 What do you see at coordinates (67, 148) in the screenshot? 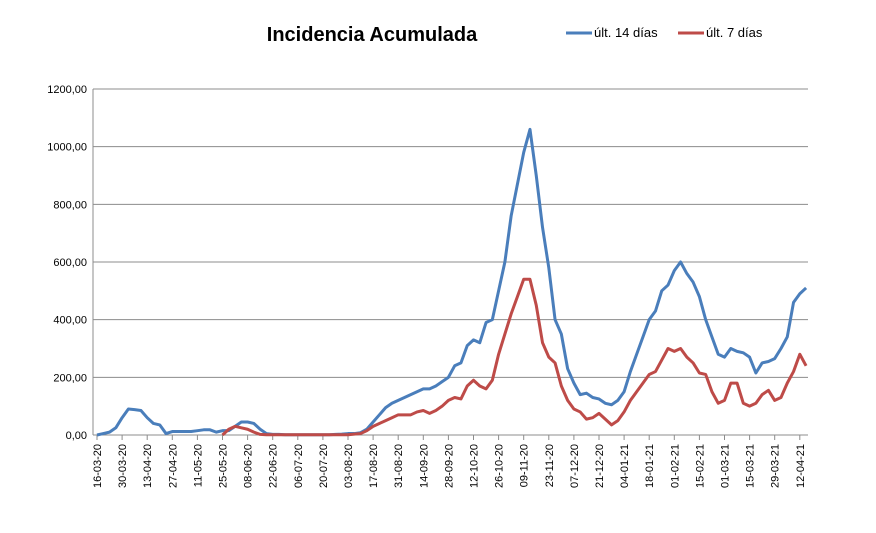
I see `y-tick-label: 1000,00` at bounding box center [67, 148].